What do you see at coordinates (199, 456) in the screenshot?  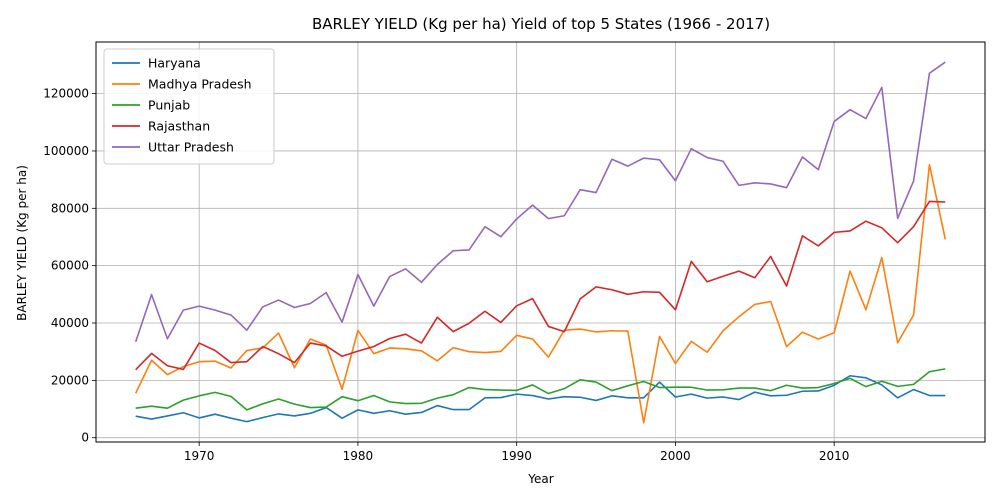 I see `x-tick-label: 1970` at bounding box center [199, 456].